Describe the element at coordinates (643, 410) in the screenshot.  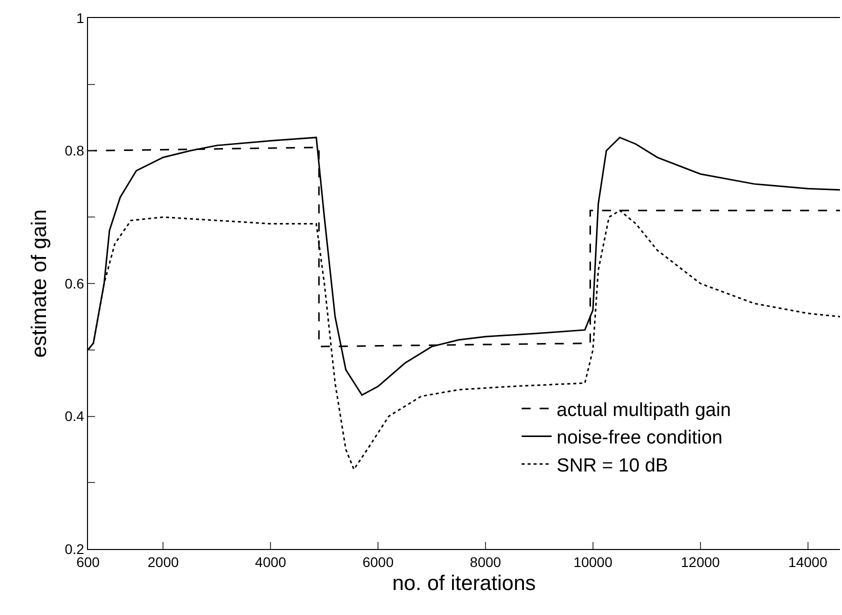
I see `legend-label: actual multipath gain` at that location.